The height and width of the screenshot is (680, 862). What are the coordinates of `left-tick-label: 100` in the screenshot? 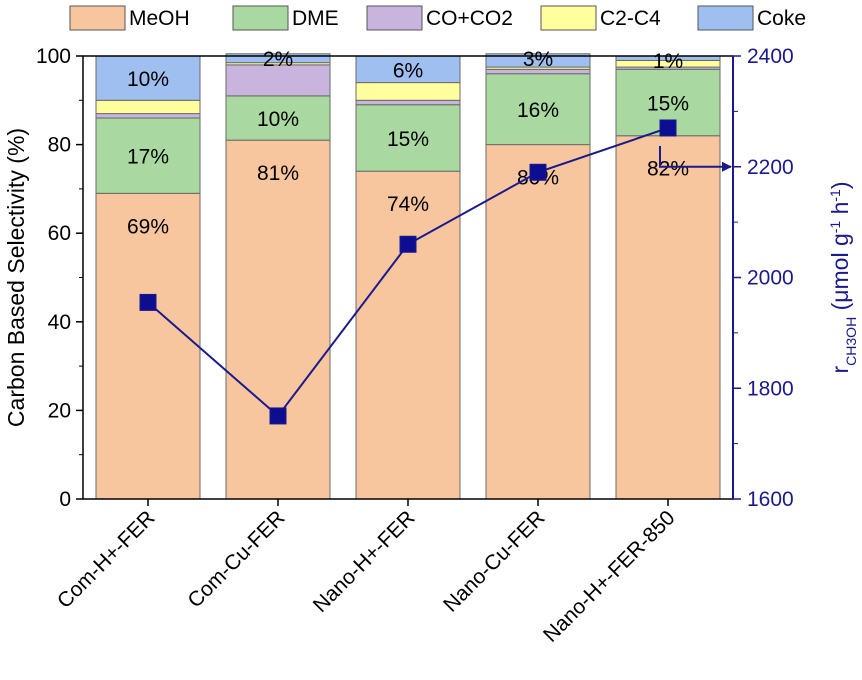 It's located at (53, 56).